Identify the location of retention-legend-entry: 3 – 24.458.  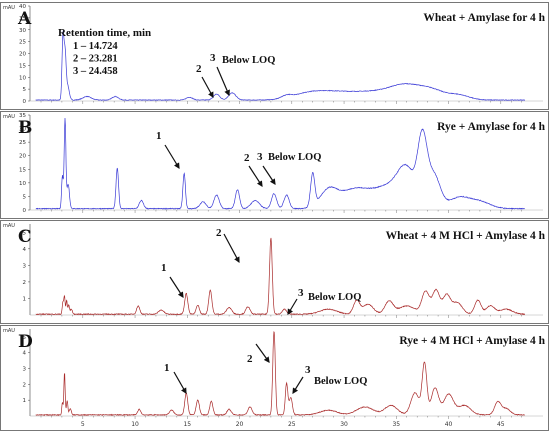
(95, 71).